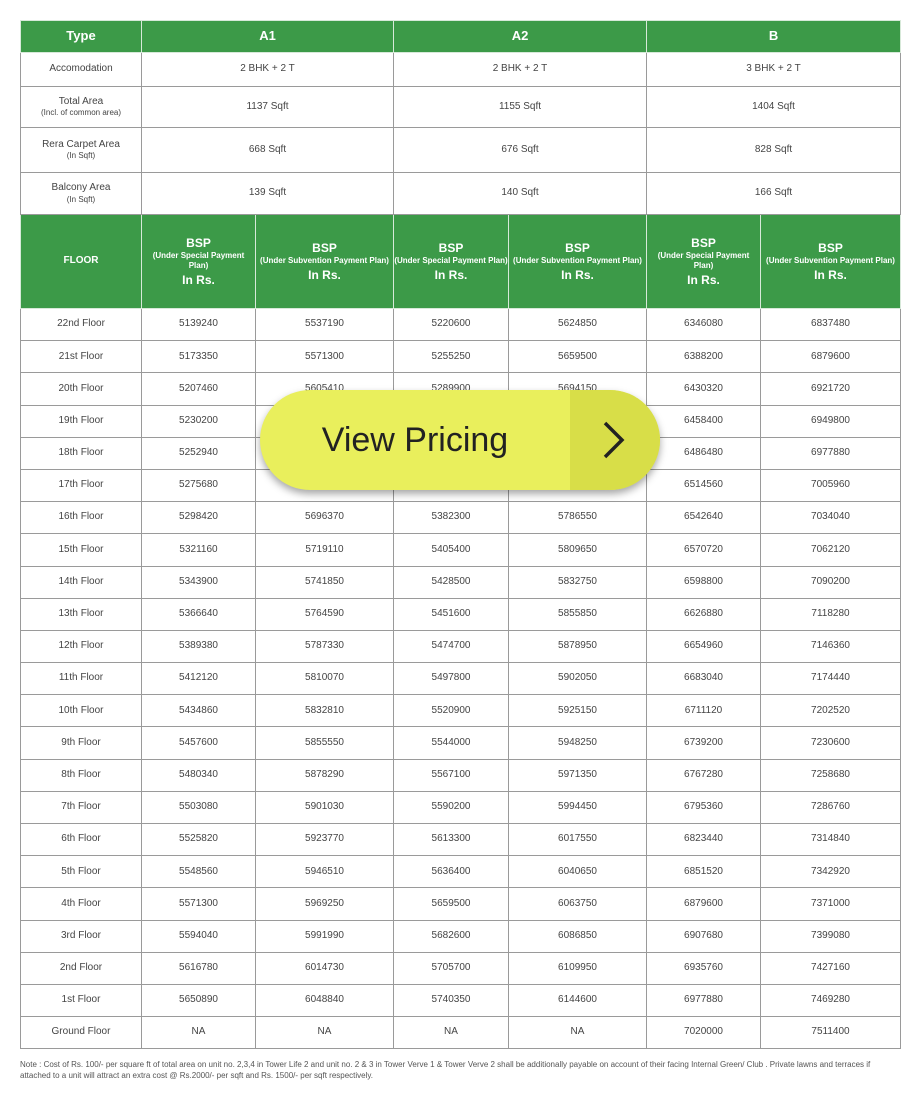 This screenshot has width=918, height=1098. Describe the element at coordinates (461, 1033) in the screenshot. I see `table-row: Ground Floor NA NA NA NA 7020000 7511400` at that location.